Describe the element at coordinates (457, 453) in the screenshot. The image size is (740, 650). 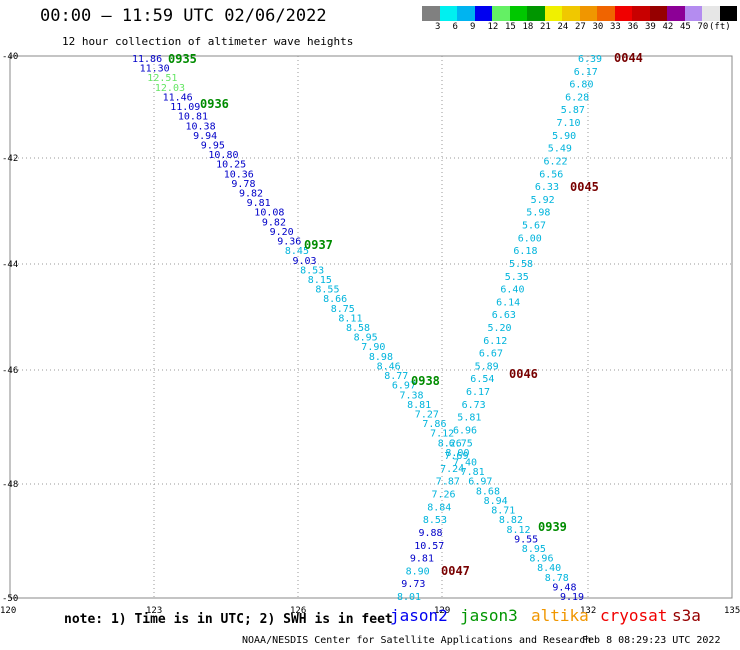
I see `wave-height-label: 8.00` at that location.